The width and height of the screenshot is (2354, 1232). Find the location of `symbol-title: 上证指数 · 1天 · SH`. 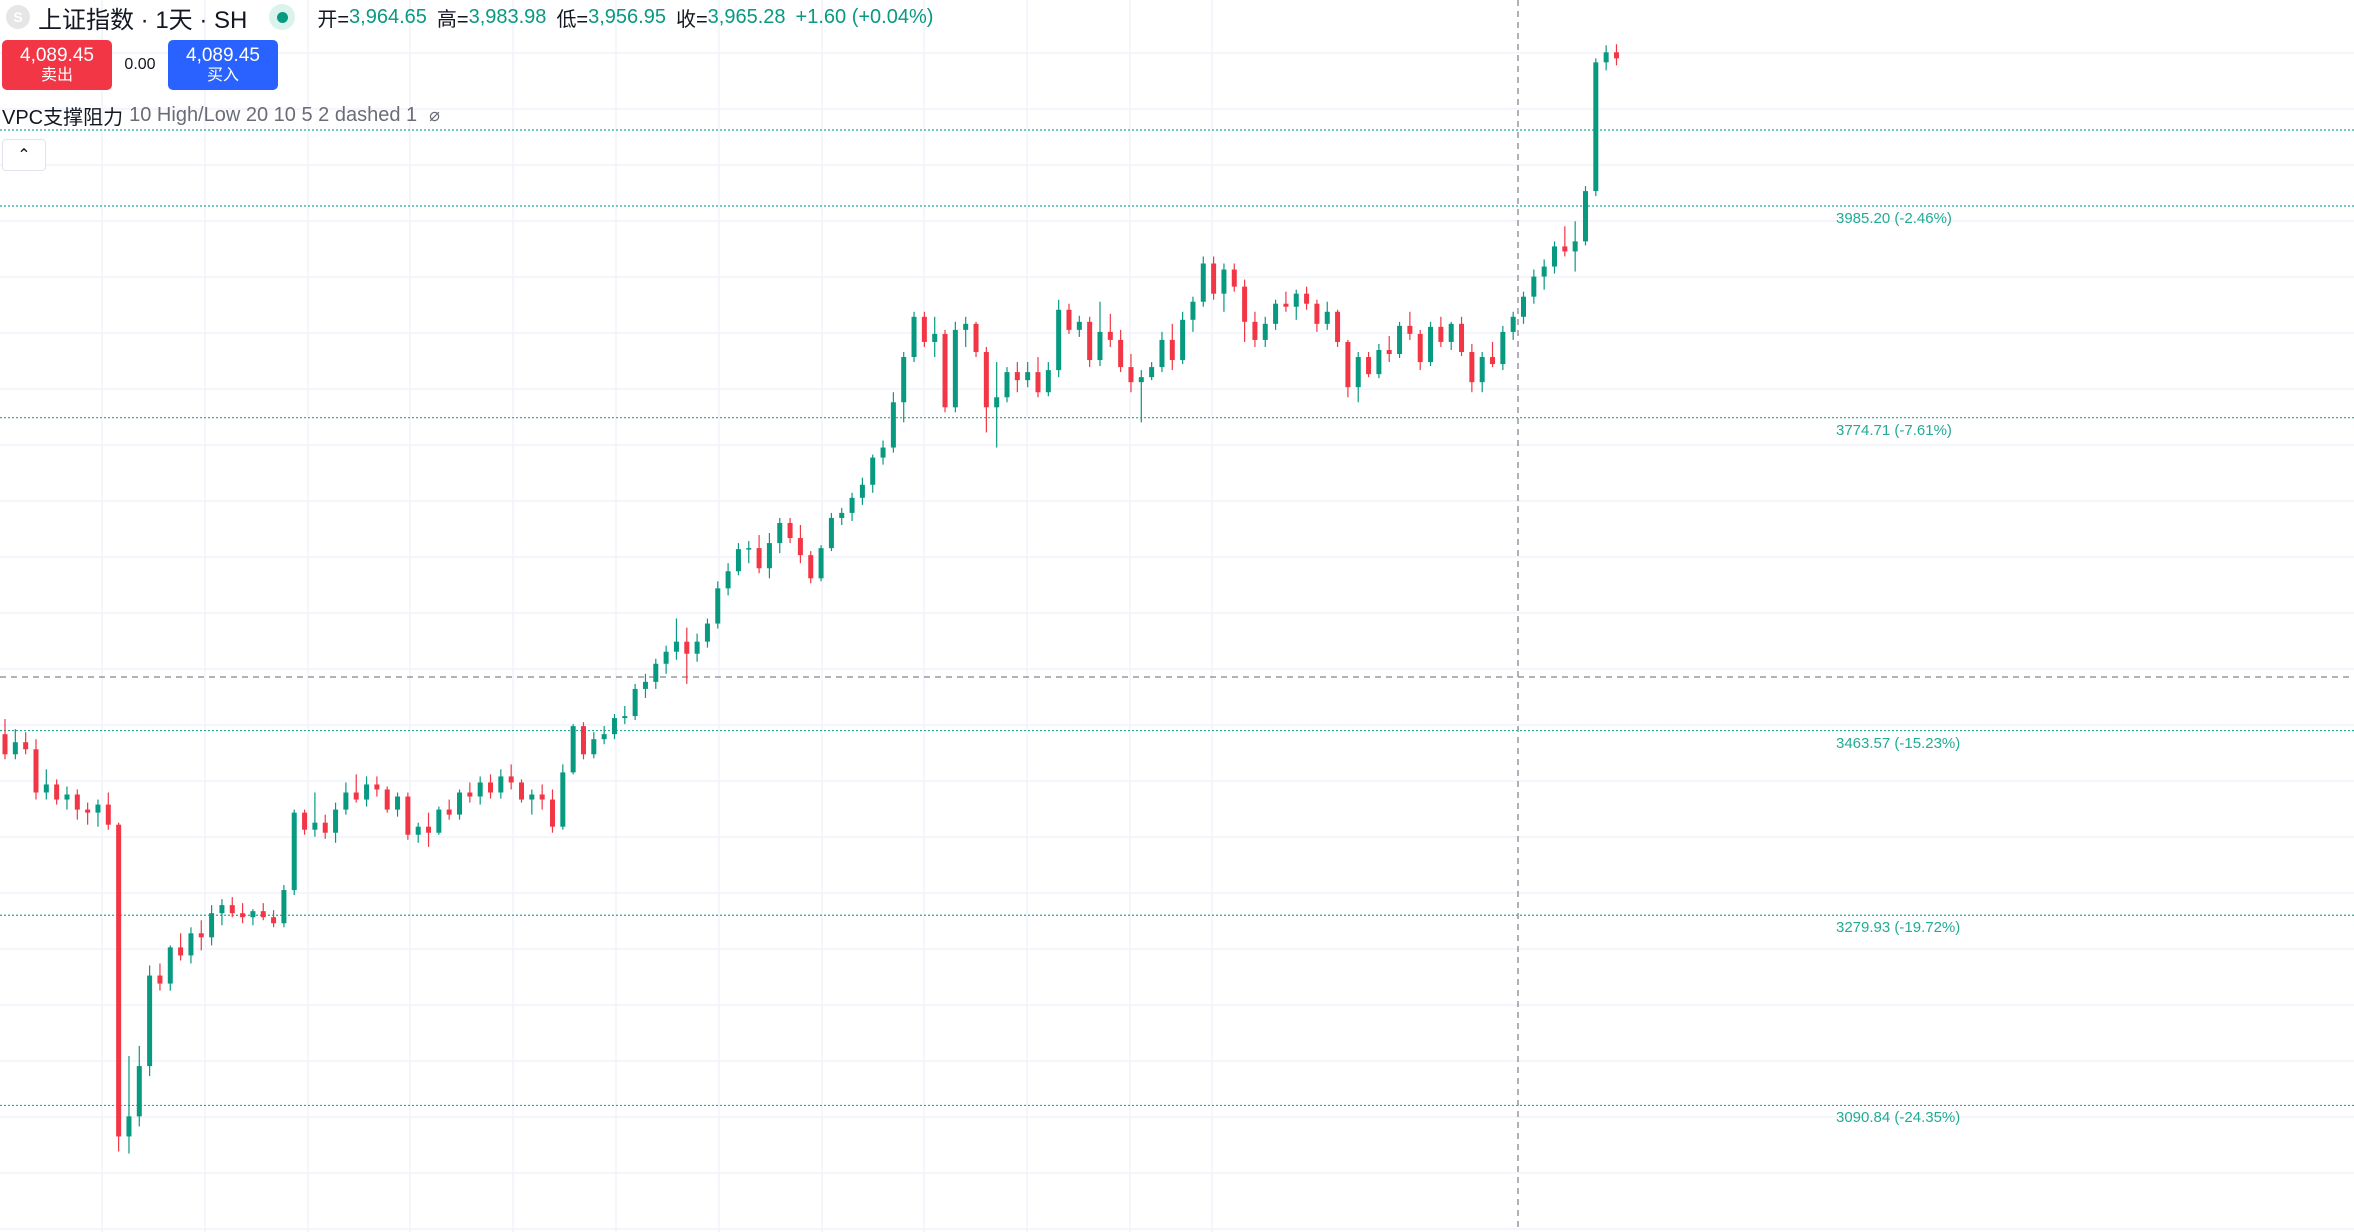

symbol-title: 上证指数 · 1天 · SH is located at coordinates (143, 20).